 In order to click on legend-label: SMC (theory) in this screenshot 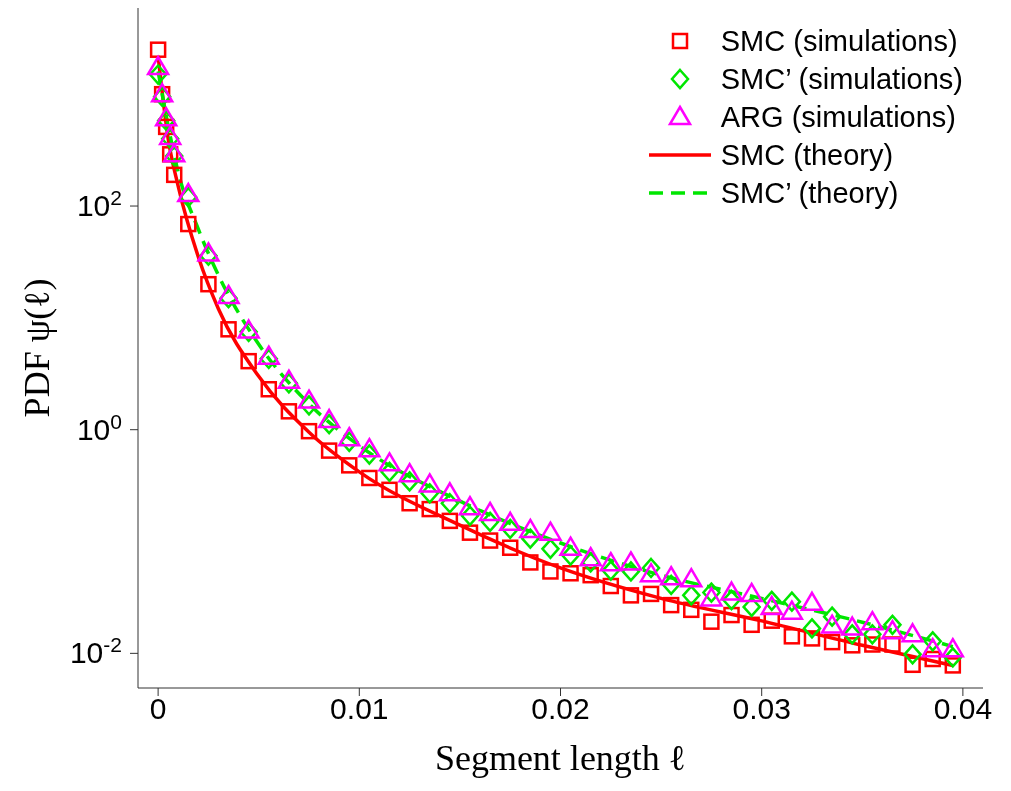, I will do `click(807, 155)`.